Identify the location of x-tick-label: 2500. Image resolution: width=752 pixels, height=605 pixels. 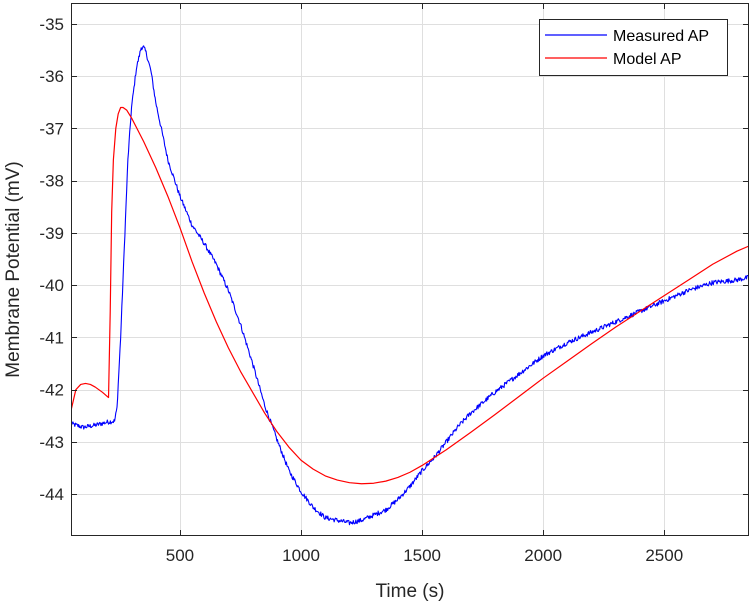
(664, 555).